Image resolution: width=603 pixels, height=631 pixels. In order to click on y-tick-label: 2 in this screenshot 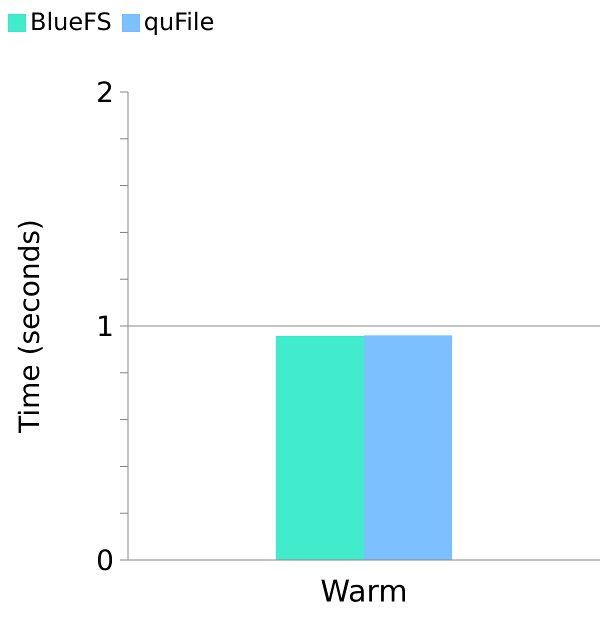, I will do `click(105, 92)`.